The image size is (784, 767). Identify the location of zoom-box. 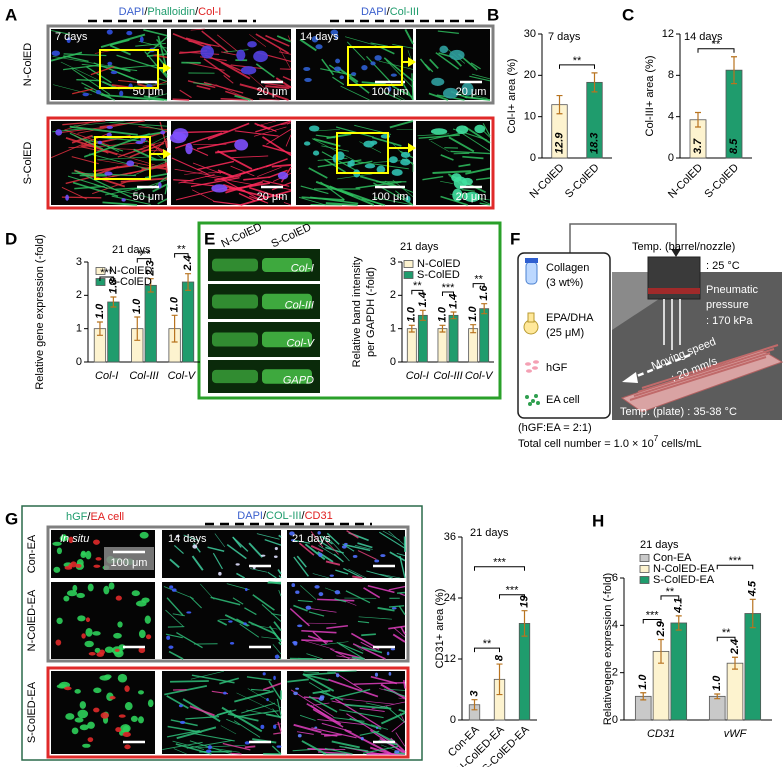
(122, 158).